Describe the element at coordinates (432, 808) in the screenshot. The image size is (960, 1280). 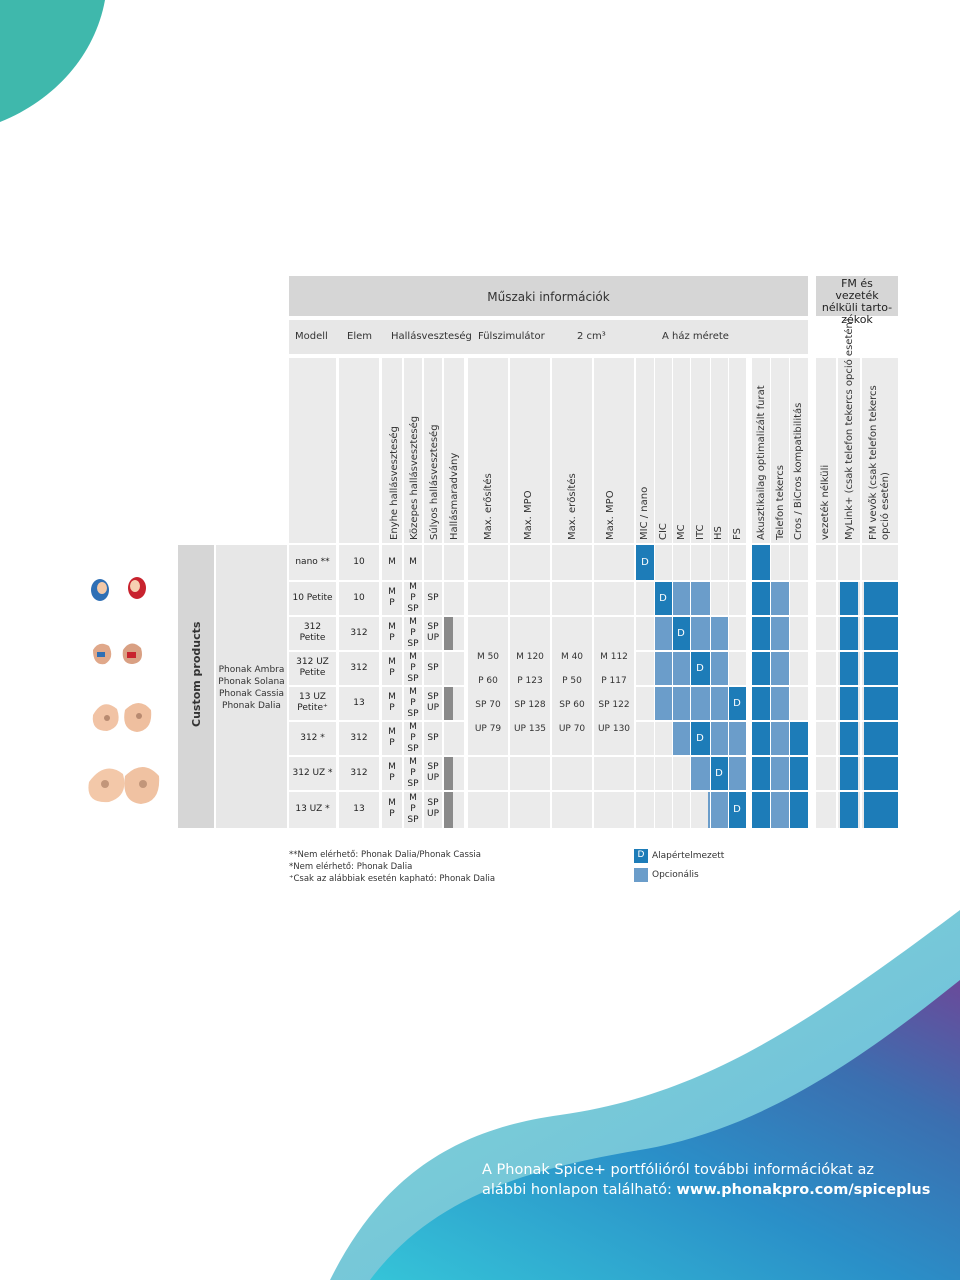
I see `row8-loss-severe: SP UP` at that location.